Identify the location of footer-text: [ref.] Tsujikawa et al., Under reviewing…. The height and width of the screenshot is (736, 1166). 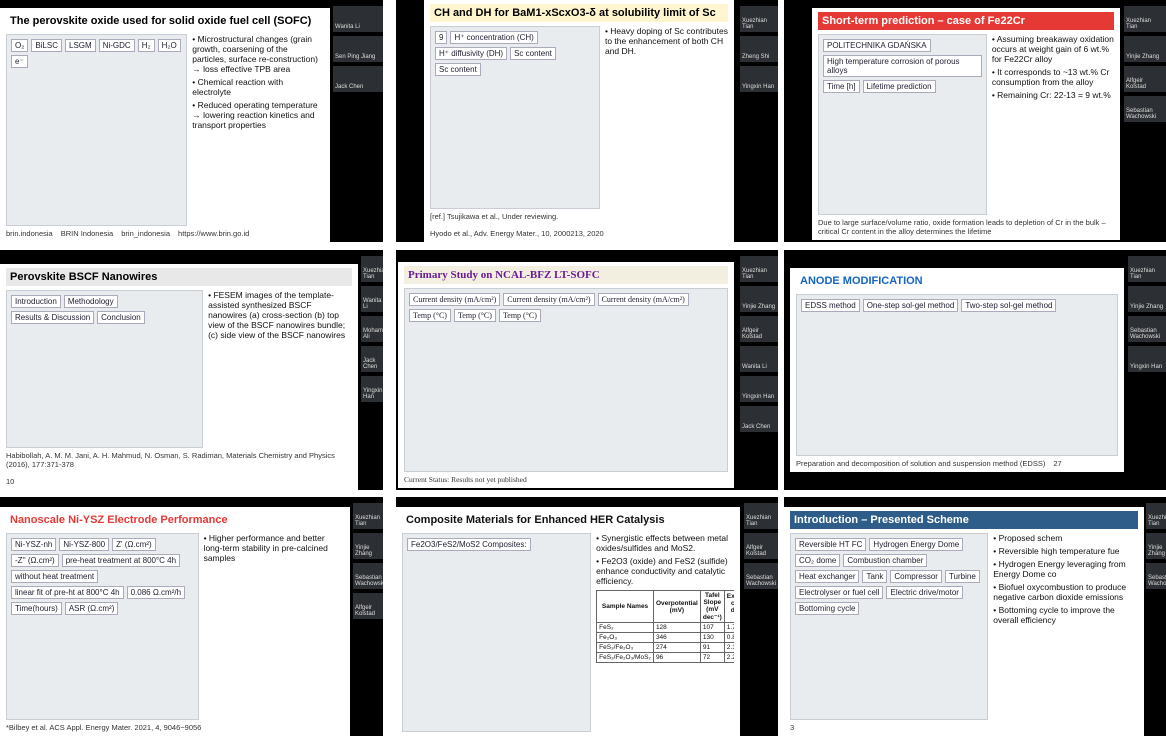
(494, 216).